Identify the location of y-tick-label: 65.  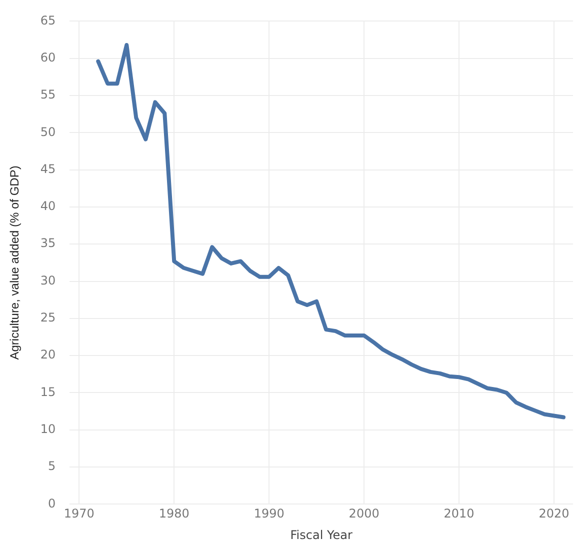
(48, 20).